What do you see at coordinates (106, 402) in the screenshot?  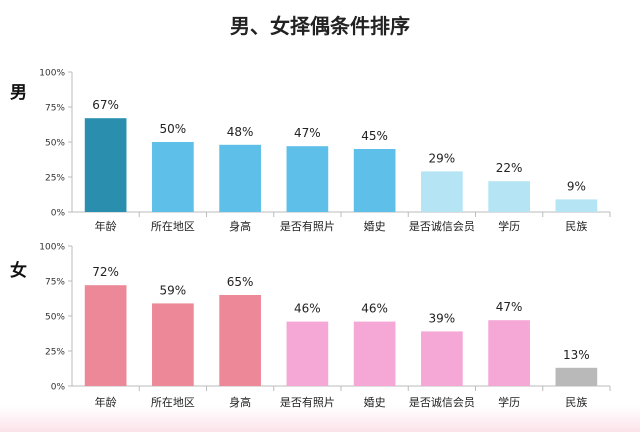 I see `category-label-women: 年龄` at bounding box center [106, 402].